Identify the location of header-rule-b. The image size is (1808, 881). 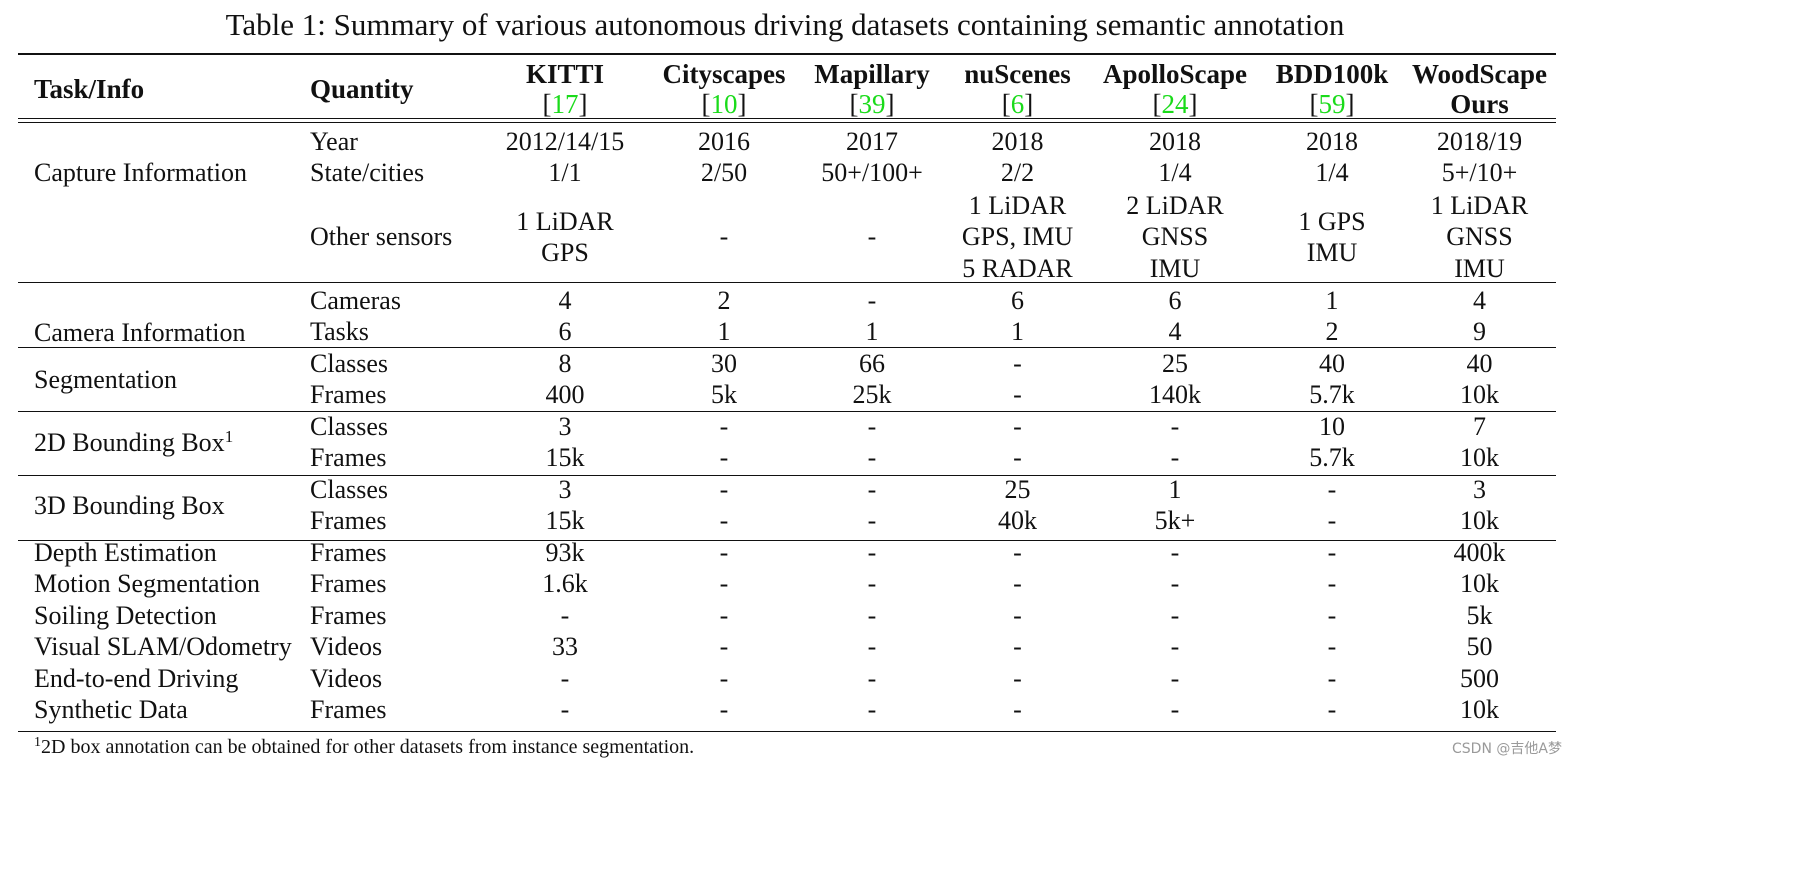
(787, 122).